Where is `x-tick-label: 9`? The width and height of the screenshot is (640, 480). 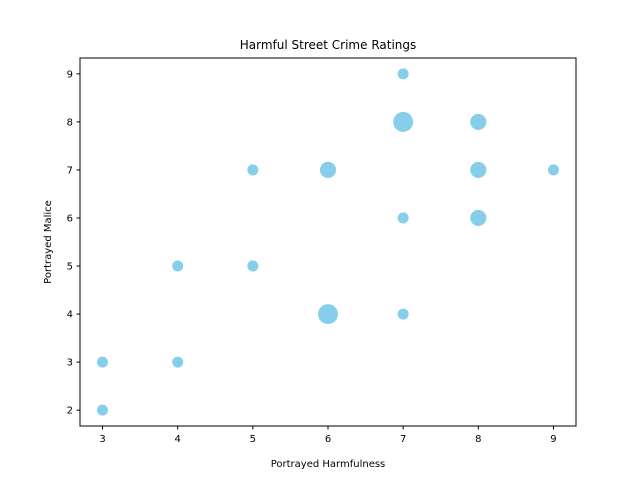 x-tick-label: 9 is located at coordinates (553, 439).